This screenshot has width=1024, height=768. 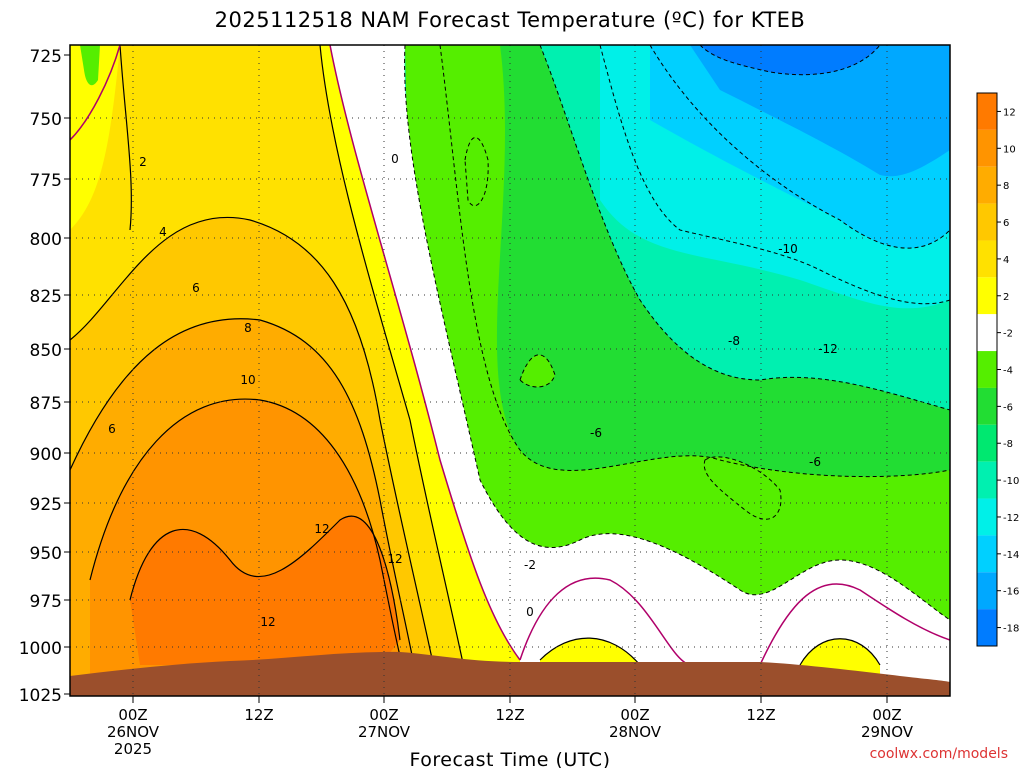 What do you see at coordinates (828, 349) in the screenshot?
I see `contour-label: -12` at bounding box center [828, 349].